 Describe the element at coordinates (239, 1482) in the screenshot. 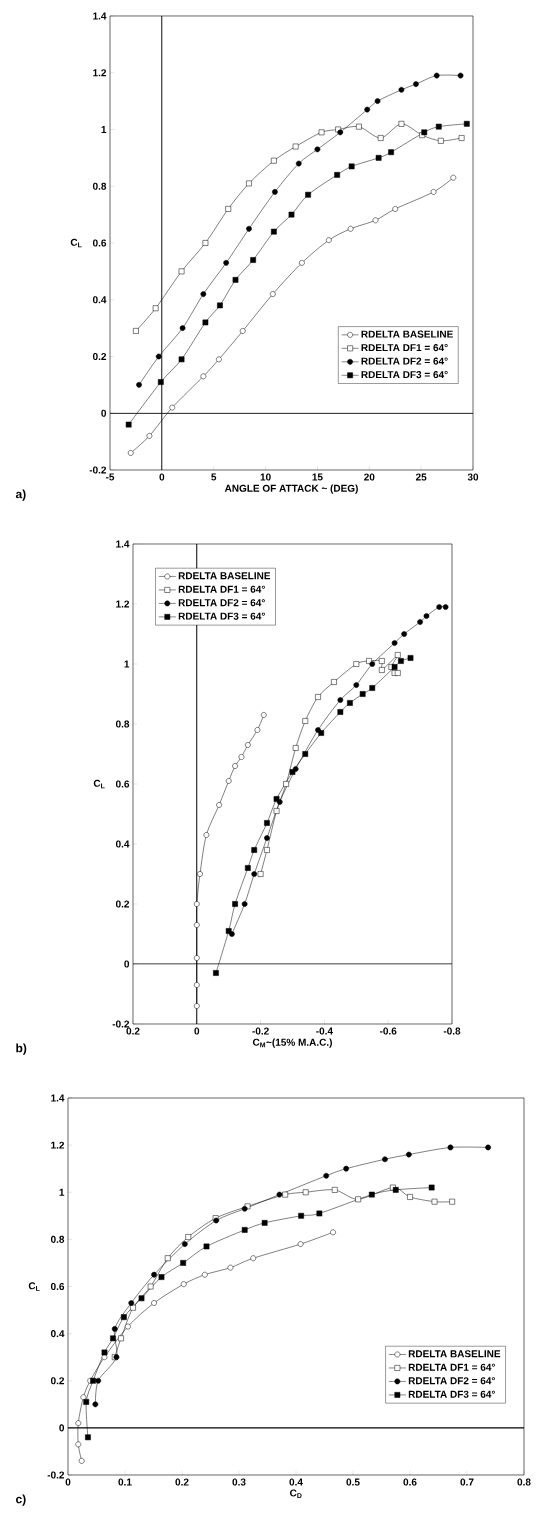

I see `x-tick-label: 0.3` at that location.